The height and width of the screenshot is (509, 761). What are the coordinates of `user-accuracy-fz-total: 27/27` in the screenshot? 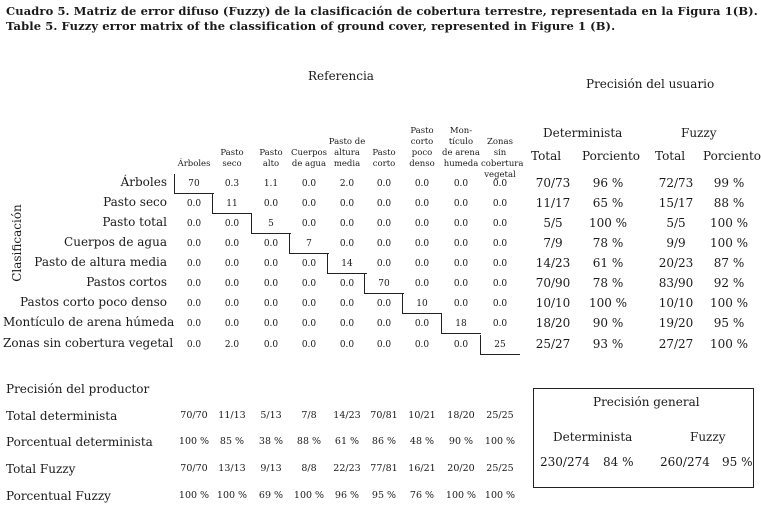 It's located at (676, 344).